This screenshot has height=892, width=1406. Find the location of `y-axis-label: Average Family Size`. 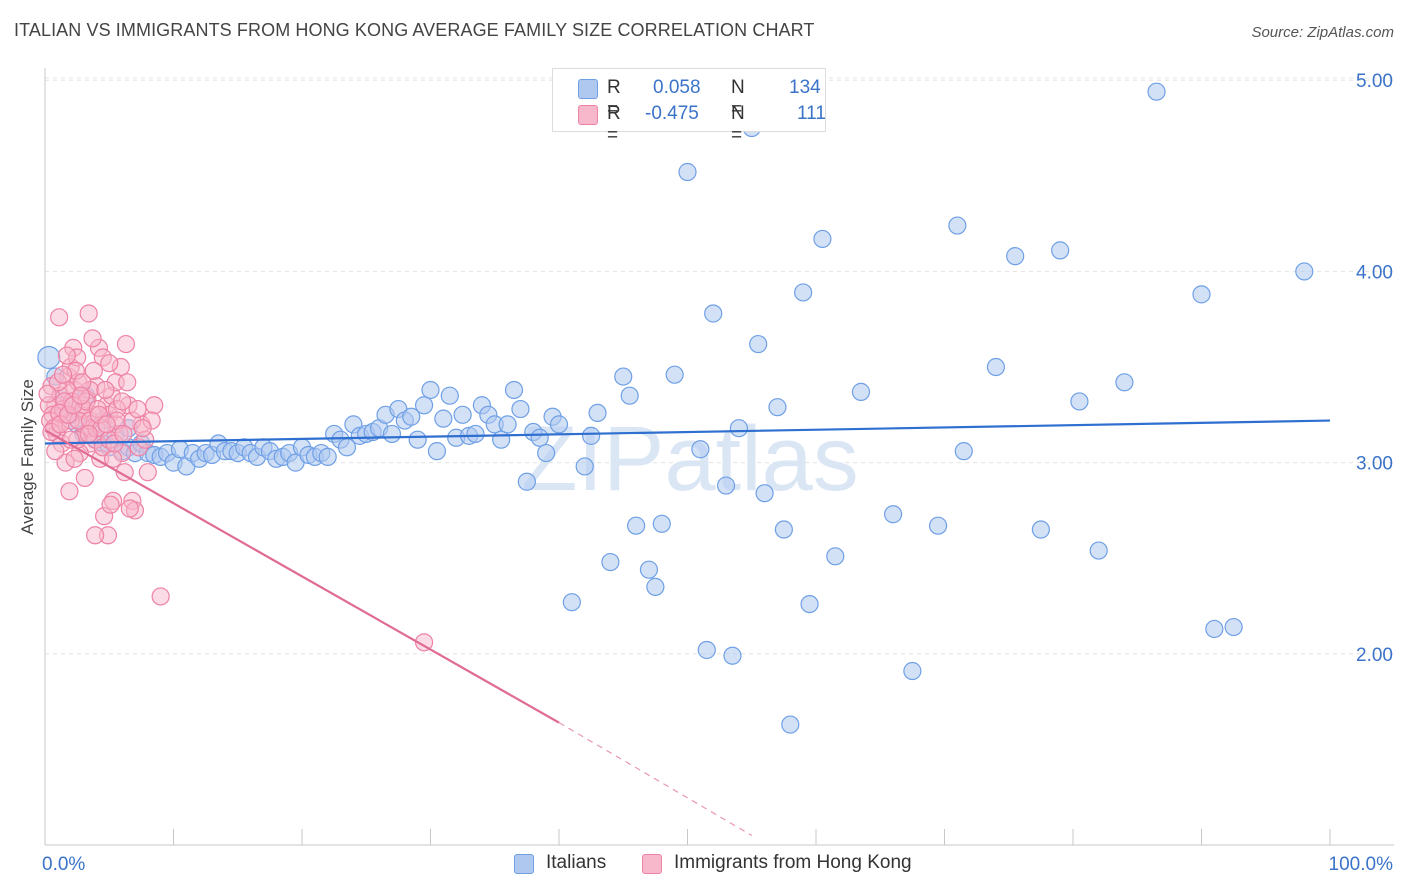

y-axis-label: Average Family Size is located at coordinates (27, 457).